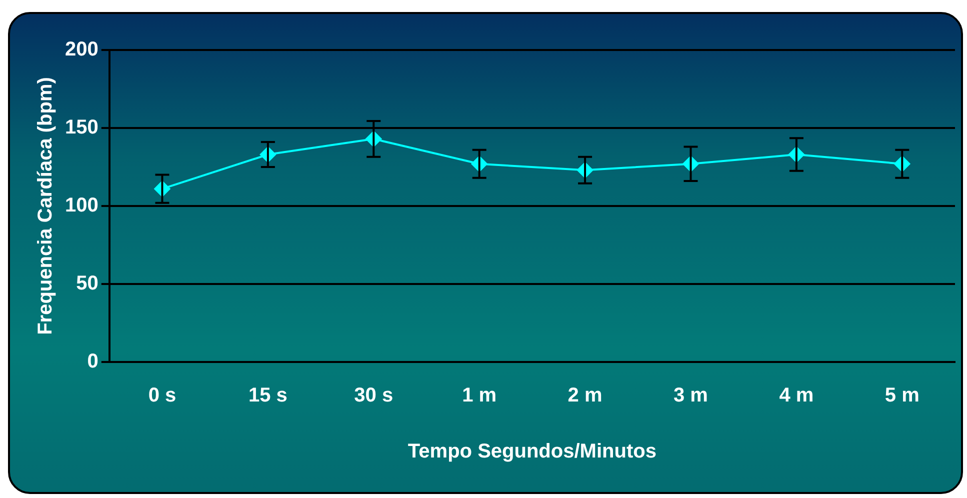 The height and width of the screenshot is (498, 967). I want to click on y-tick-label: 200, so click(81, 49).